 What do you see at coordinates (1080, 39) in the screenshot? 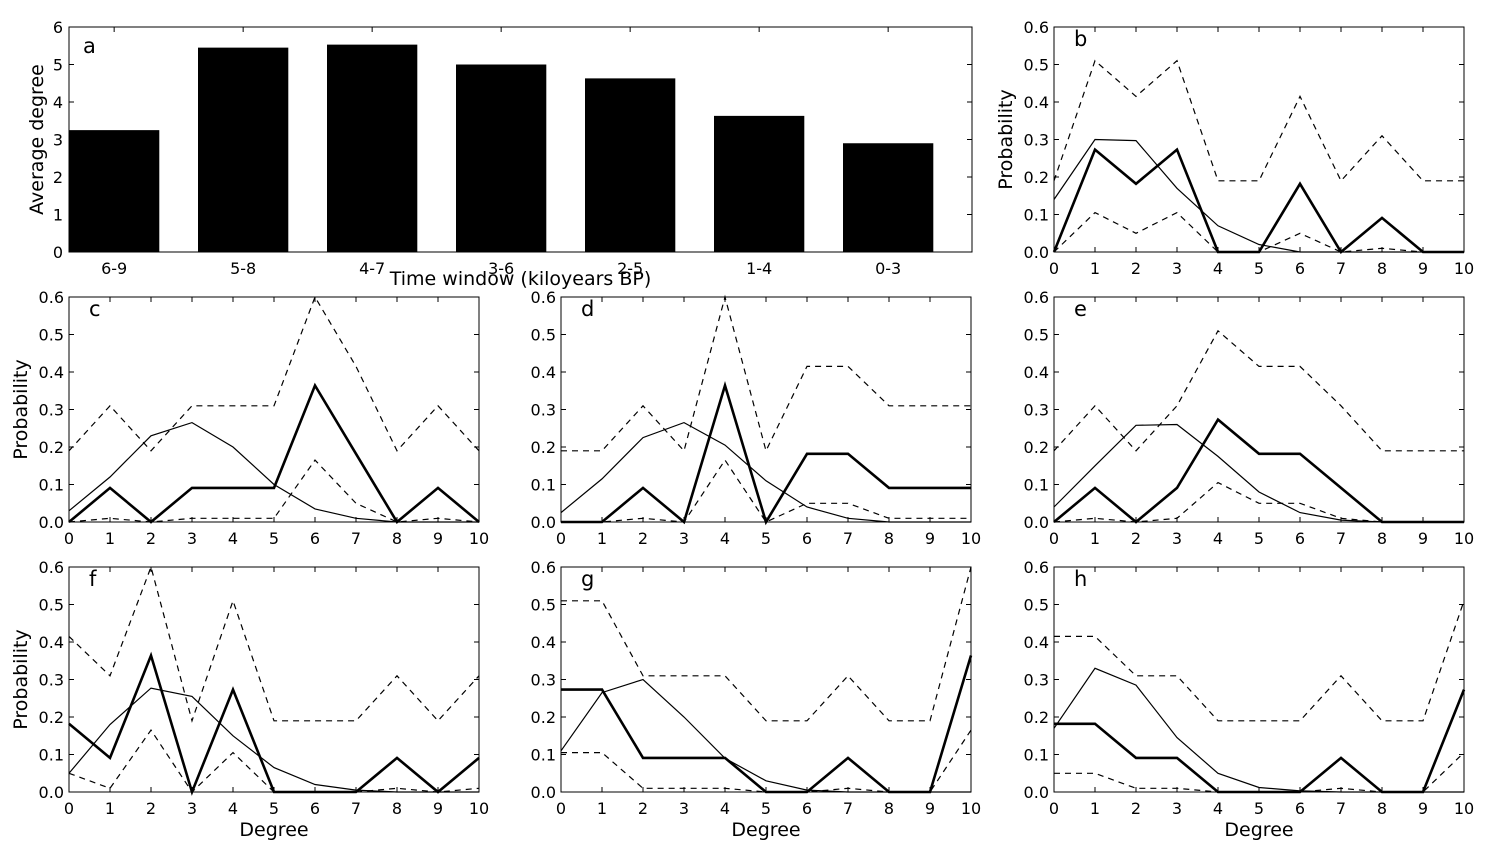
I see `panel-letter: b` at bounding box center [1080, 39].